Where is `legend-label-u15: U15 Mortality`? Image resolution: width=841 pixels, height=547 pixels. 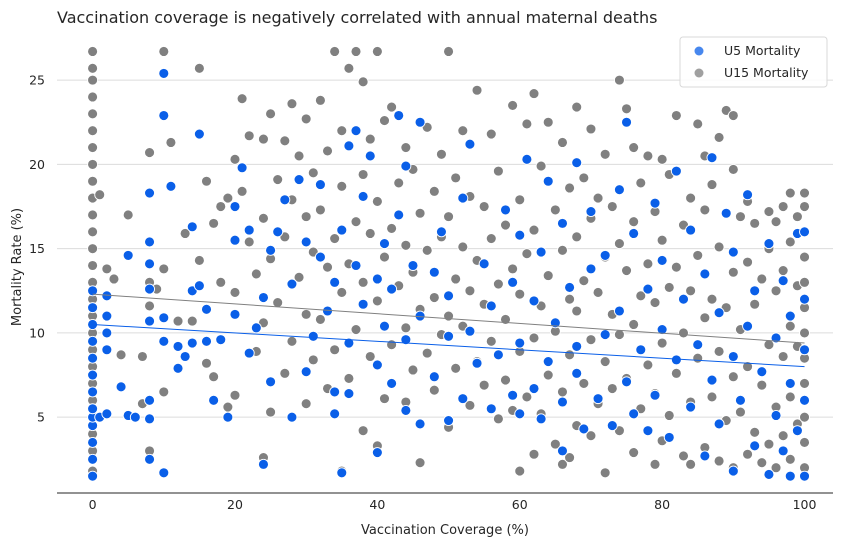
legend-label-u15: U15 Mortality is located at coordinates (766, 72).